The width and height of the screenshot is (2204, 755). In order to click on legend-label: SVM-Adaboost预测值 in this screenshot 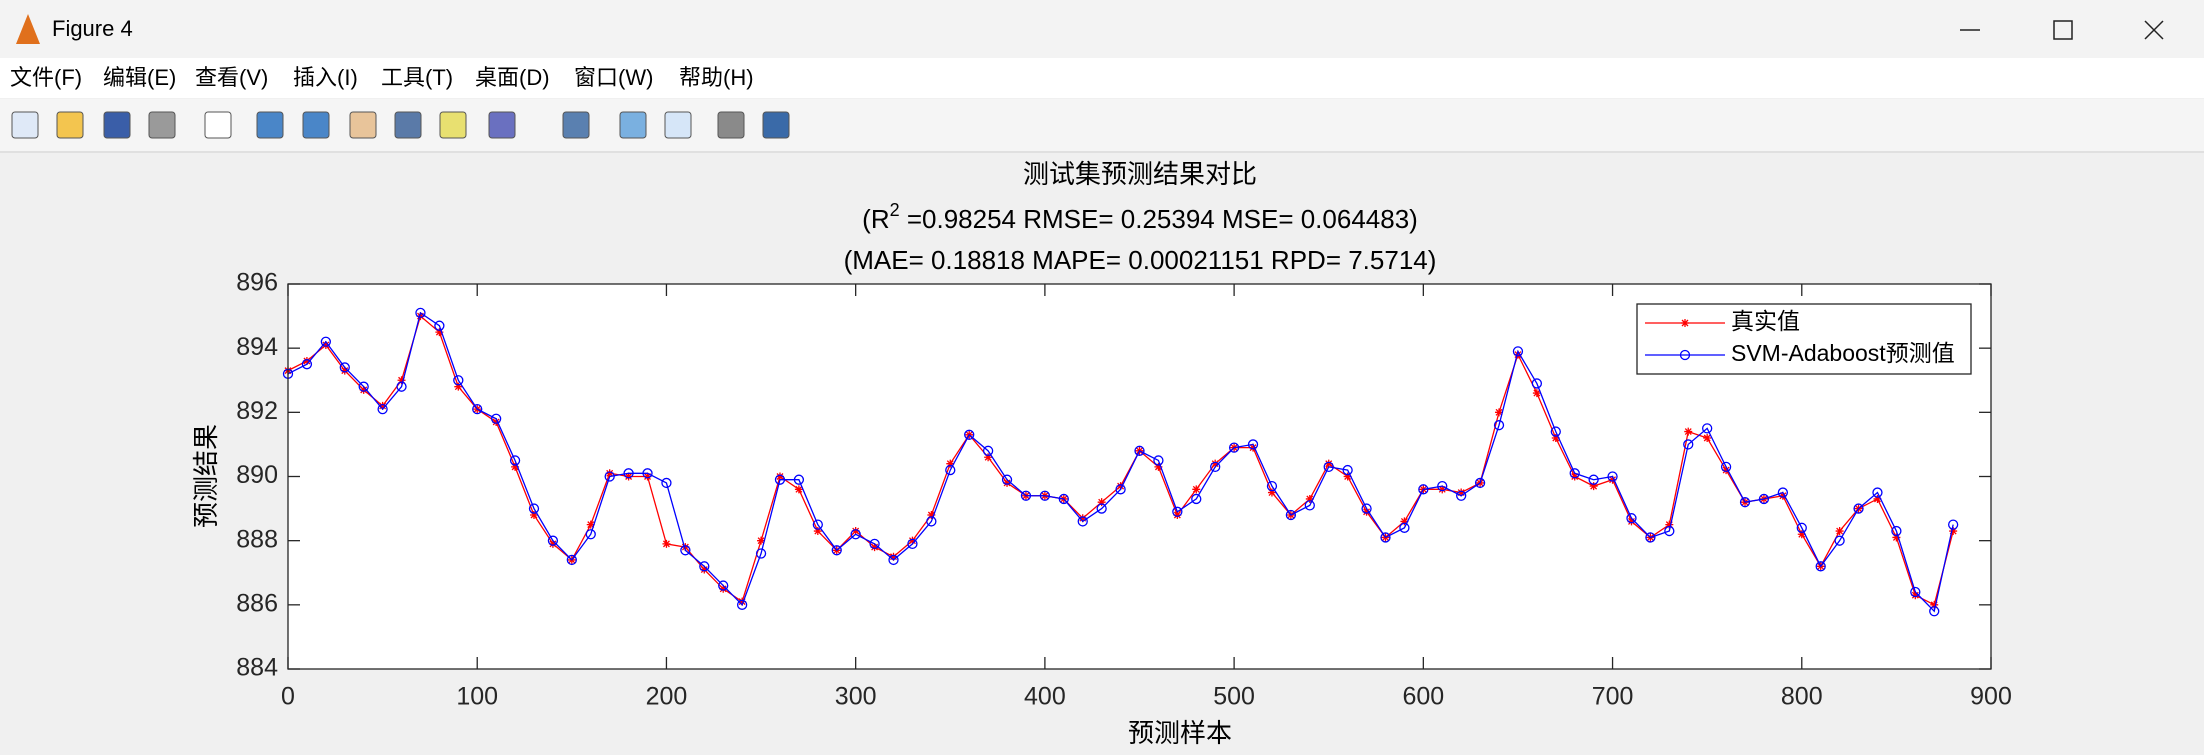, I will do `click(1843, 353)`.